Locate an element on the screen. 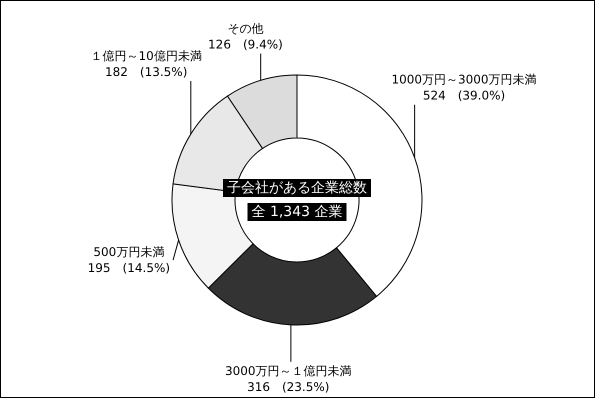  slice-label: １億円～10億円未満 is located at coordinates (146, 56).